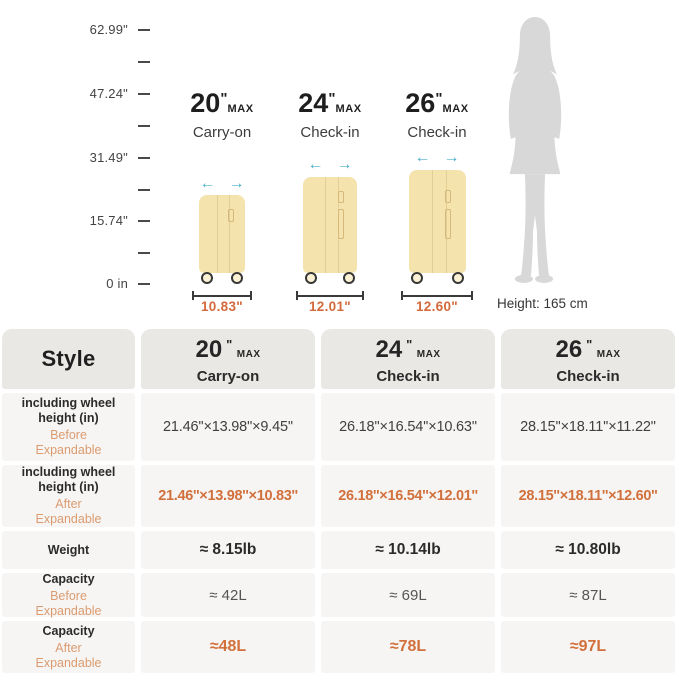 The image size is (679, 682). Describe the element at coordinates (68, 595) in the screenshot. I see `row-label-capacity-before: Capacity Before Expandable` at that location.